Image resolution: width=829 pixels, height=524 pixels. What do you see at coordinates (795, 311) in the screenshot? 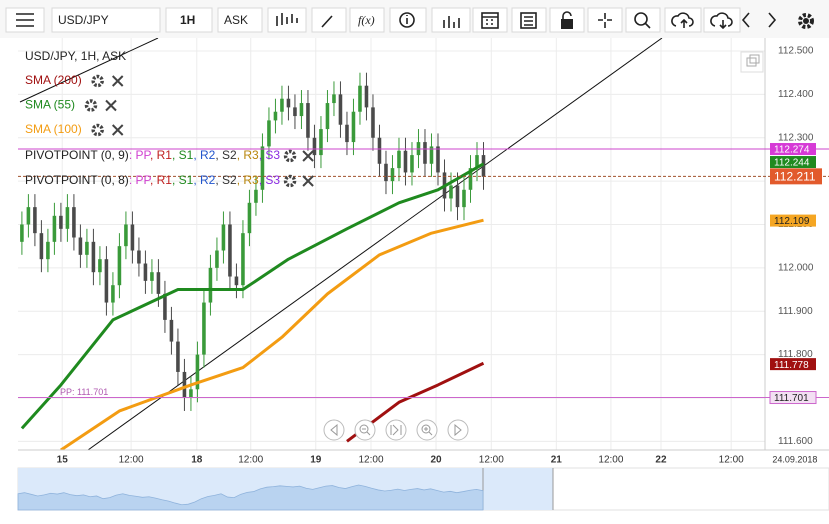
I see `y-tick-label: 111.900` at bounding box center [795, 311].